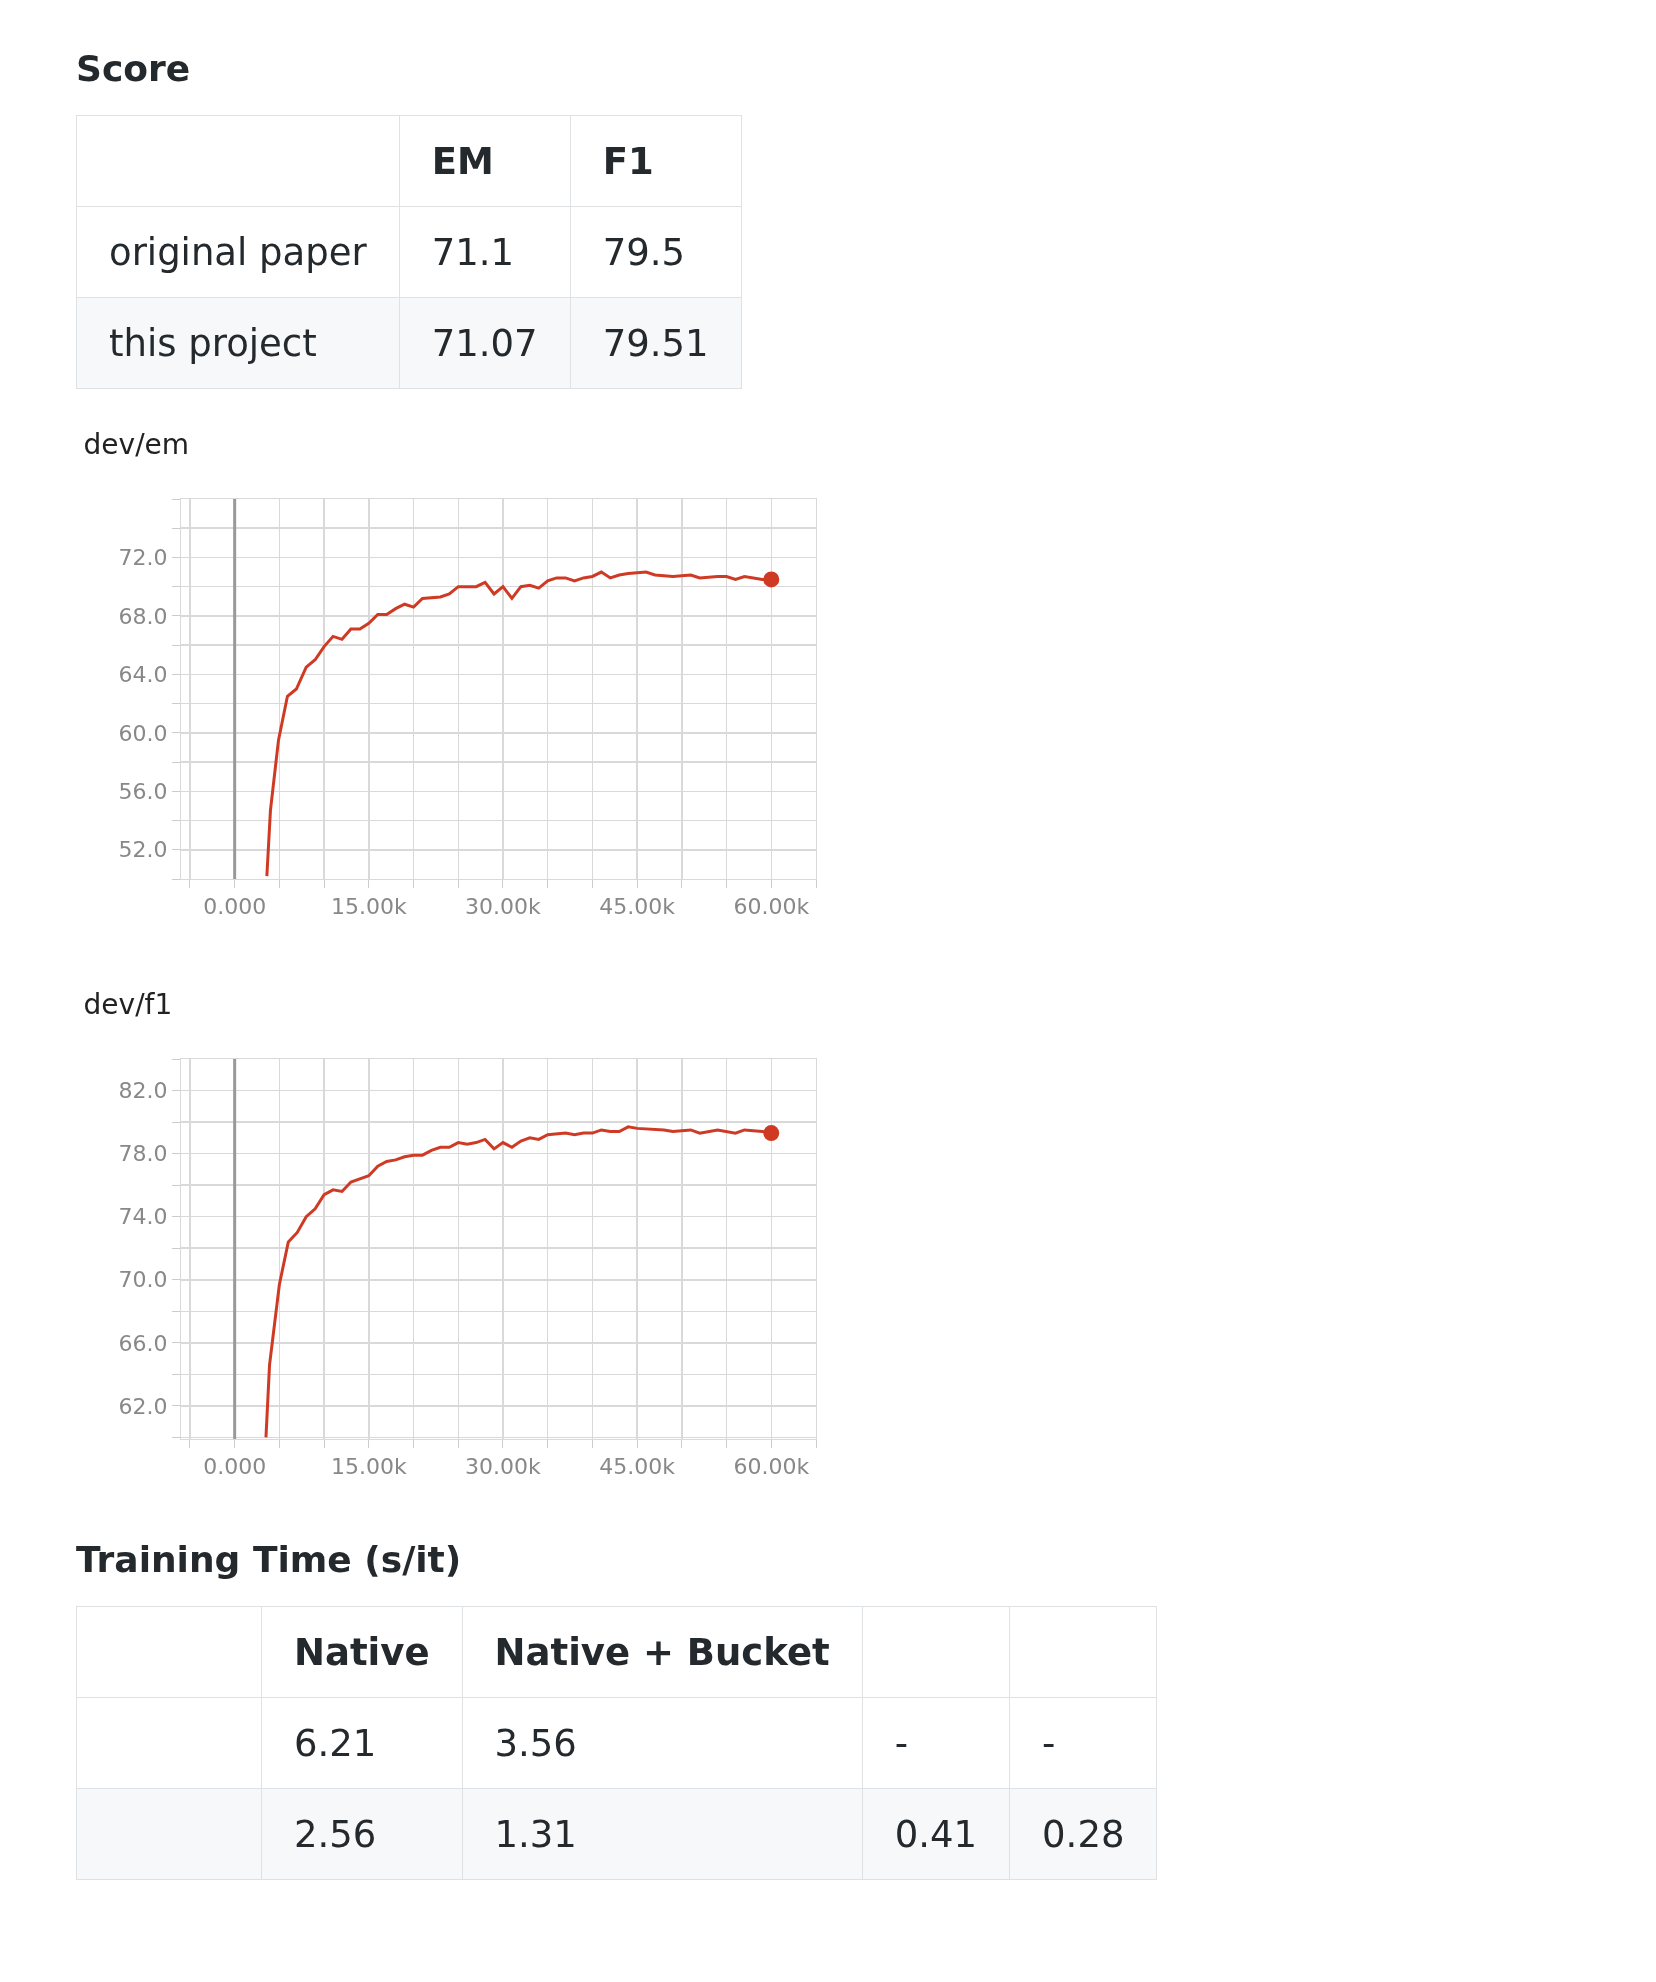  Describe the element at coordinates (143, 1280) in the screenshot. I see `y-tick-label: 70.0` at that location.